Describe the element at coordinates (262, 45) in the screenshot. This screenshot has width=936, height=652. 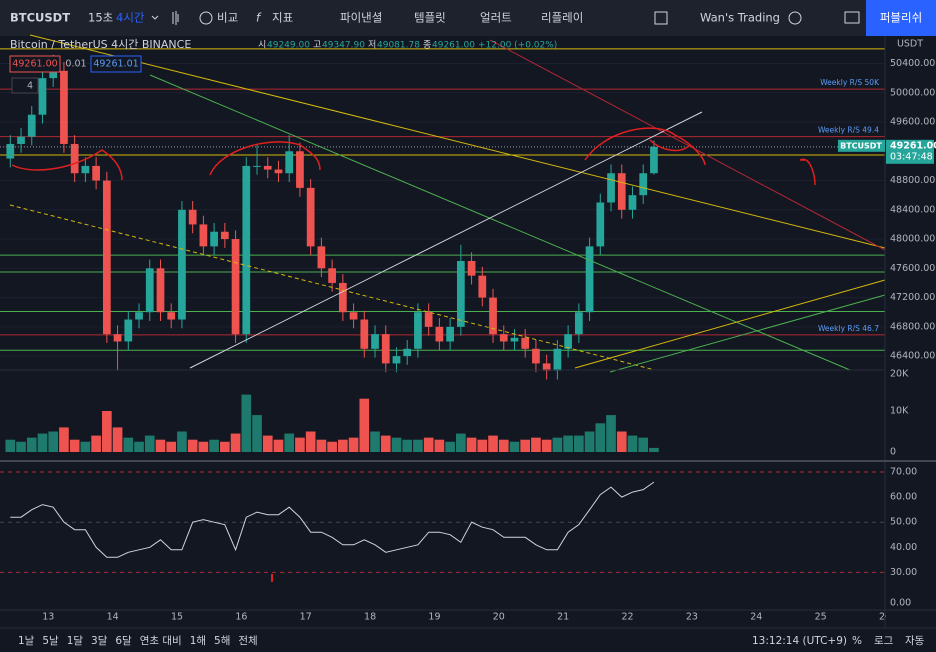
I see `ohlc-label: 시` at that location.